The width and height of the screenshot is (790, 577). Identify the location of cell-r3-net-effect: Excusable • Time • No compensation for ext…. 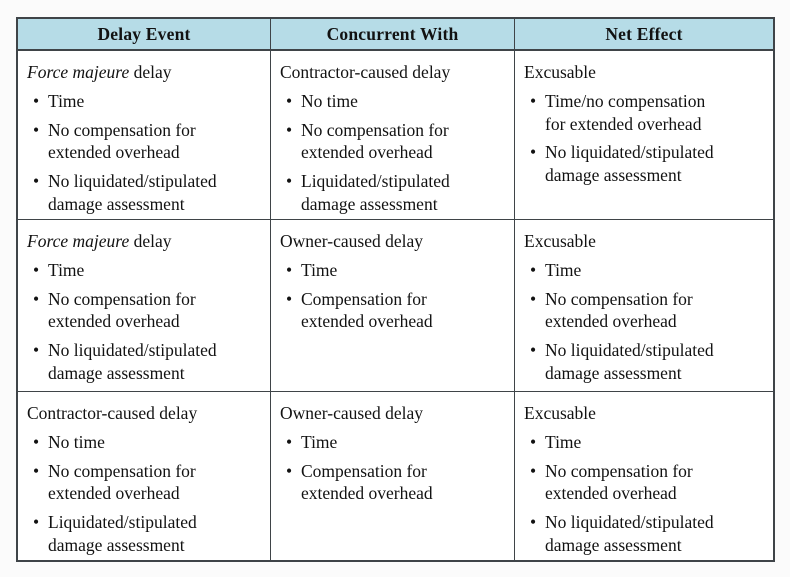
(644, 476).